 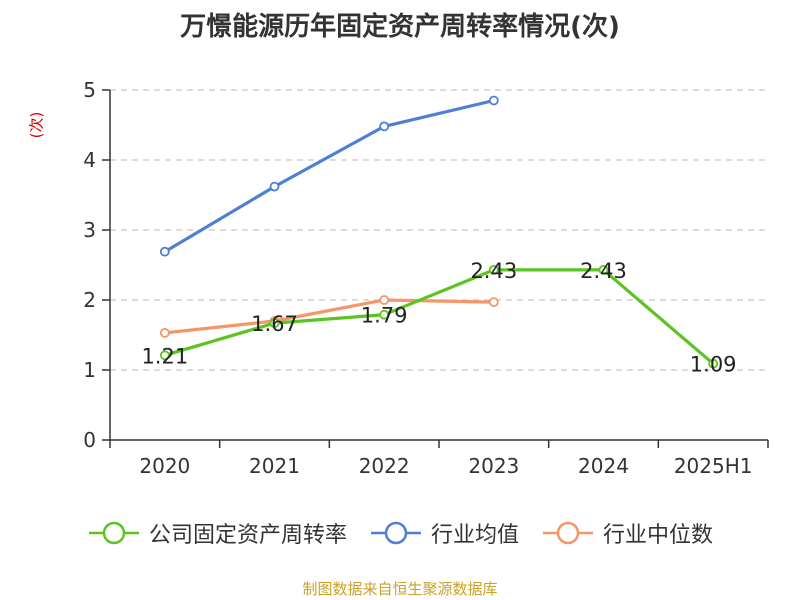 What do you see at coordinates (658, 535) in the screenshot?
I see `legend-label: 行业中位数` at bounding box center [658, 535].